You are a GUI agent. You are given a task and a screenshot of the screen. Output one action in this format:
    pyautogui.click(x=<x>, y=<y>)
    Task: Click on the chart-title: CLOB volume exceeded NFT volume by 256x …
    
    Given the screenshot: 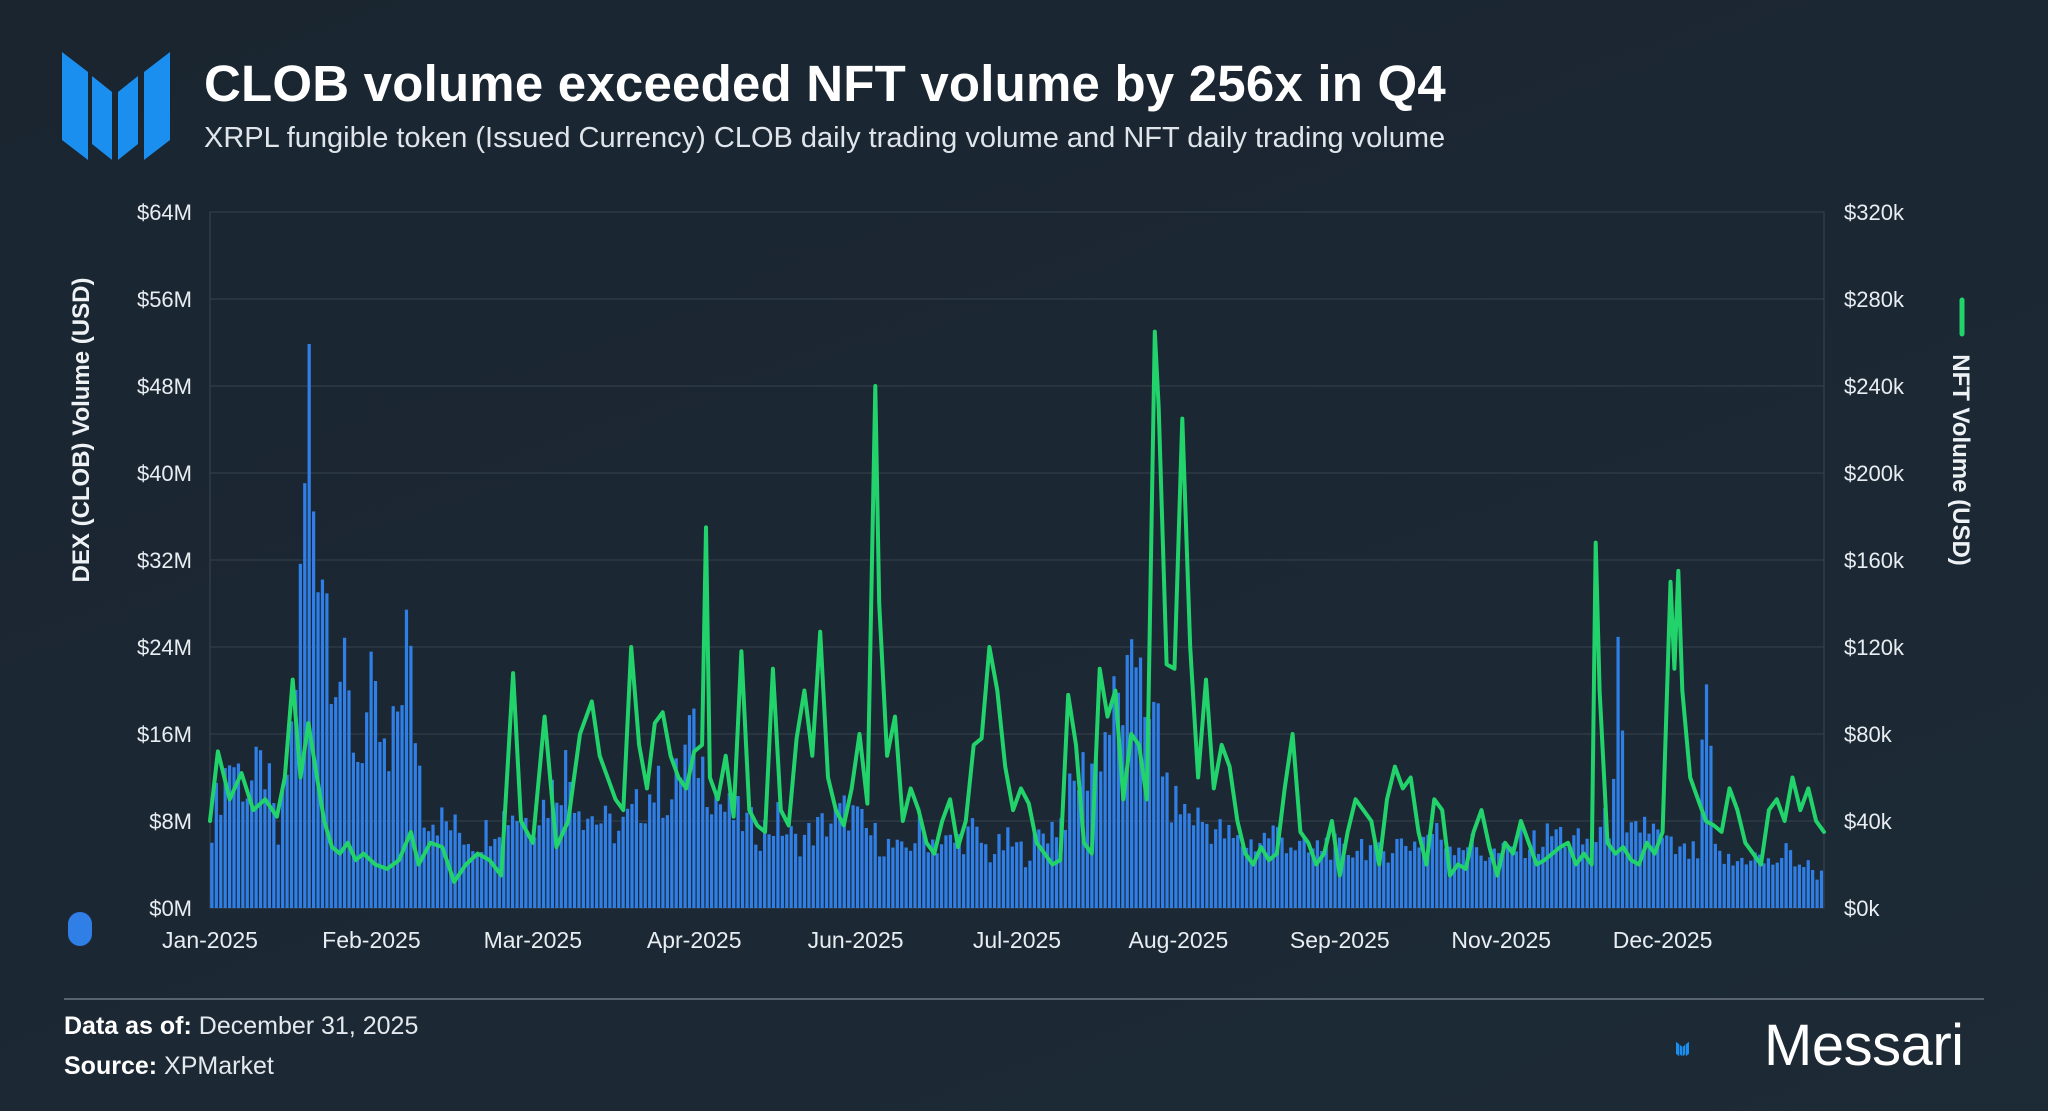 What is the action you would take?
    pyautogui.click(x=825, y=83)
    